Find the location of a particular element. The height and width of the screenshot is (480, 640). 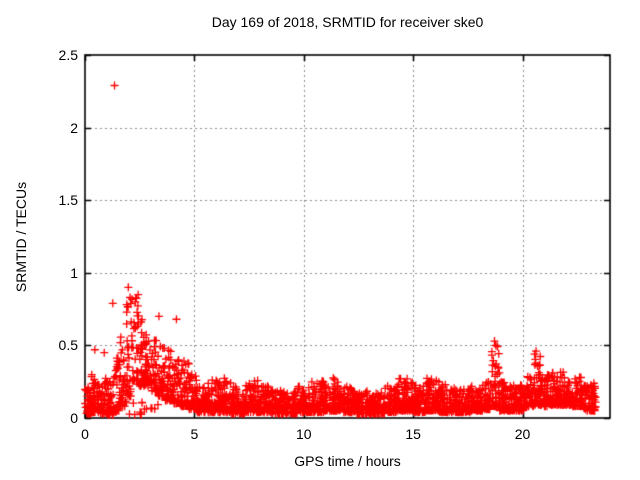

y-axis-label: SRMTID / TECUs is located at coordinates (21, 237).